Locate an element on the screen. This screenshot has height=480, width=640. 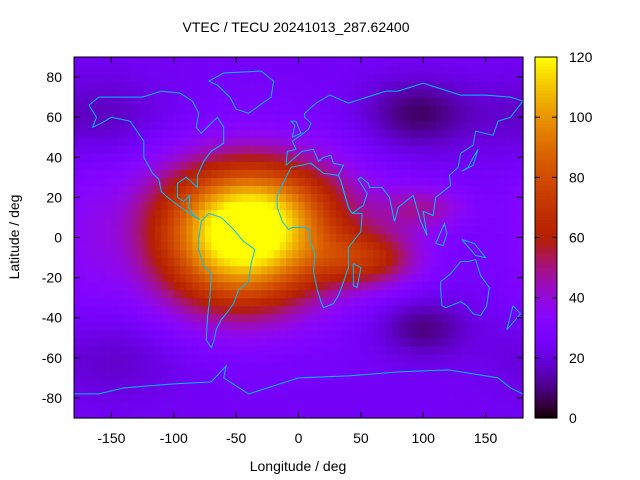
x-tick-label: -150 is located at coordinates (111, 438).